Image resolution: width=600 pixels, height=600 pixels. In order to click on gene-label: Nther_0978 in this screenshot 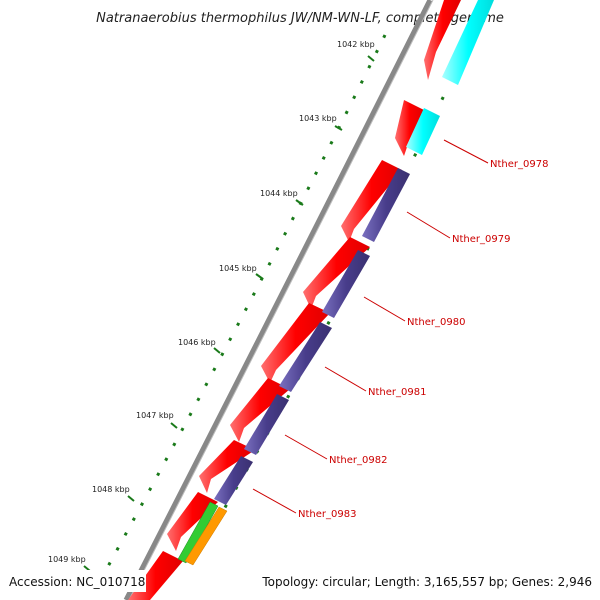, I will do `click(519, 164)`.